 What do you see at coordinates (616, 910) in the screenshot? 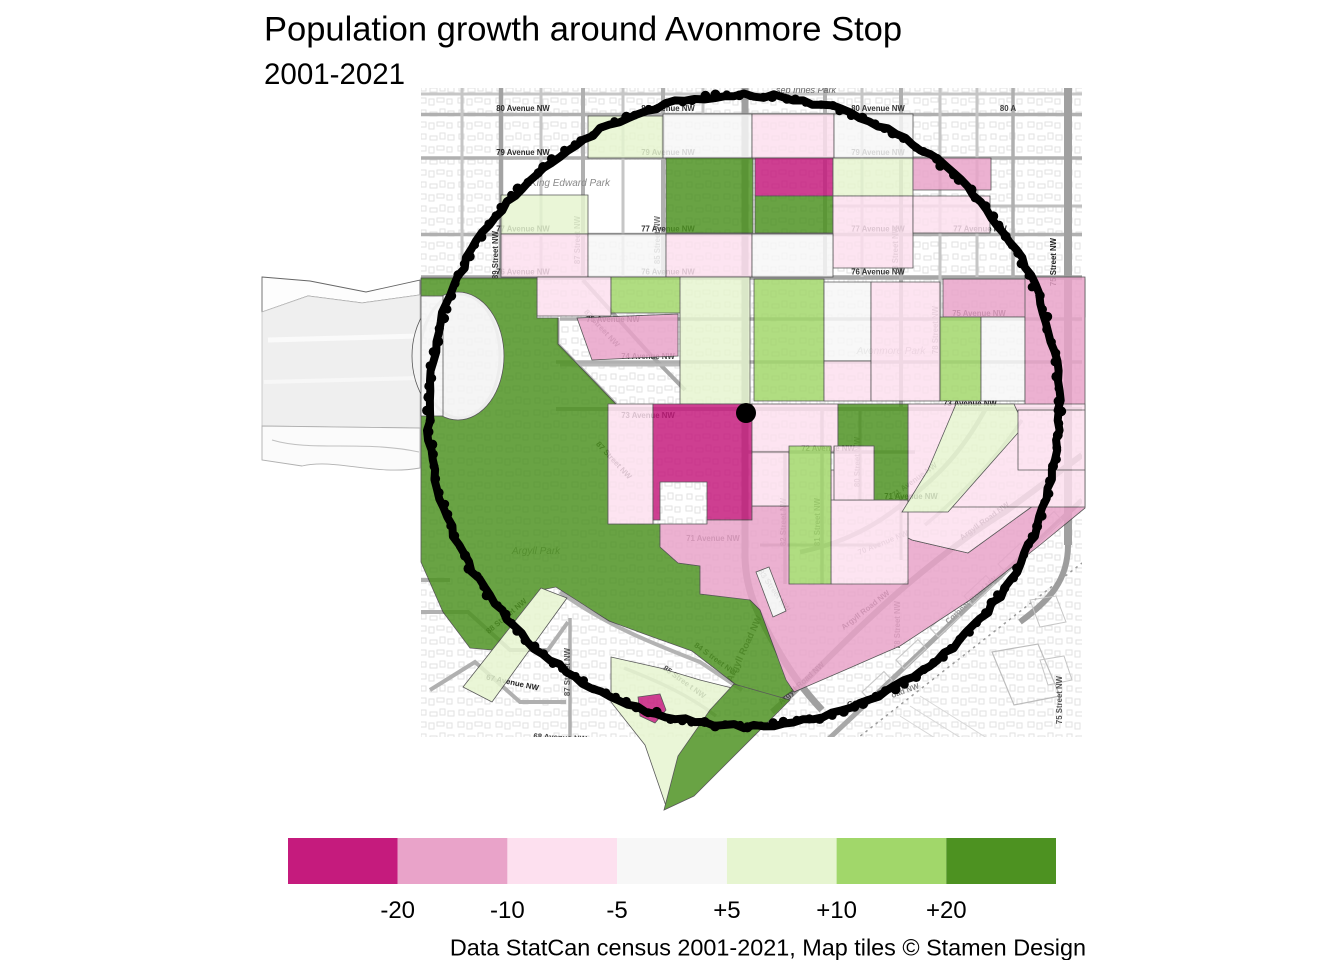
I see `svg-text: -5` at bounding box center [616, 910].